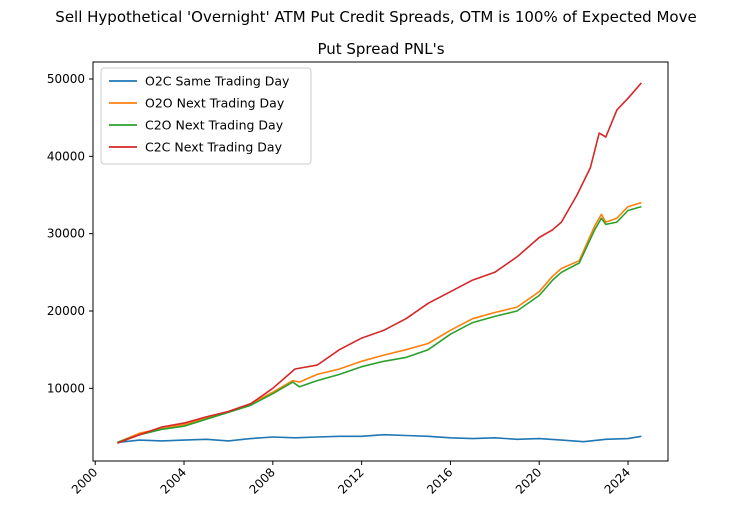 Image resolution: width=742 pixels, height=517 pixels. I want to click on x-tick-label-2008: 2008, so click(261, 480).